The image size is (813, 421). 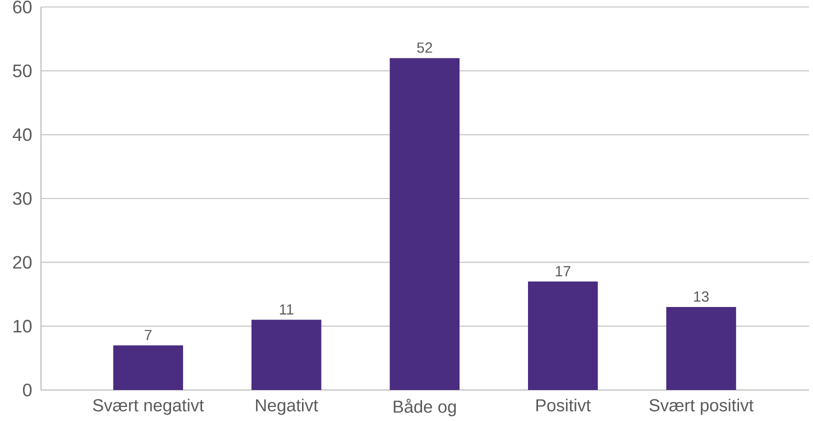 I want to click on y-tick-label: 50, so click(x=22, y=71).